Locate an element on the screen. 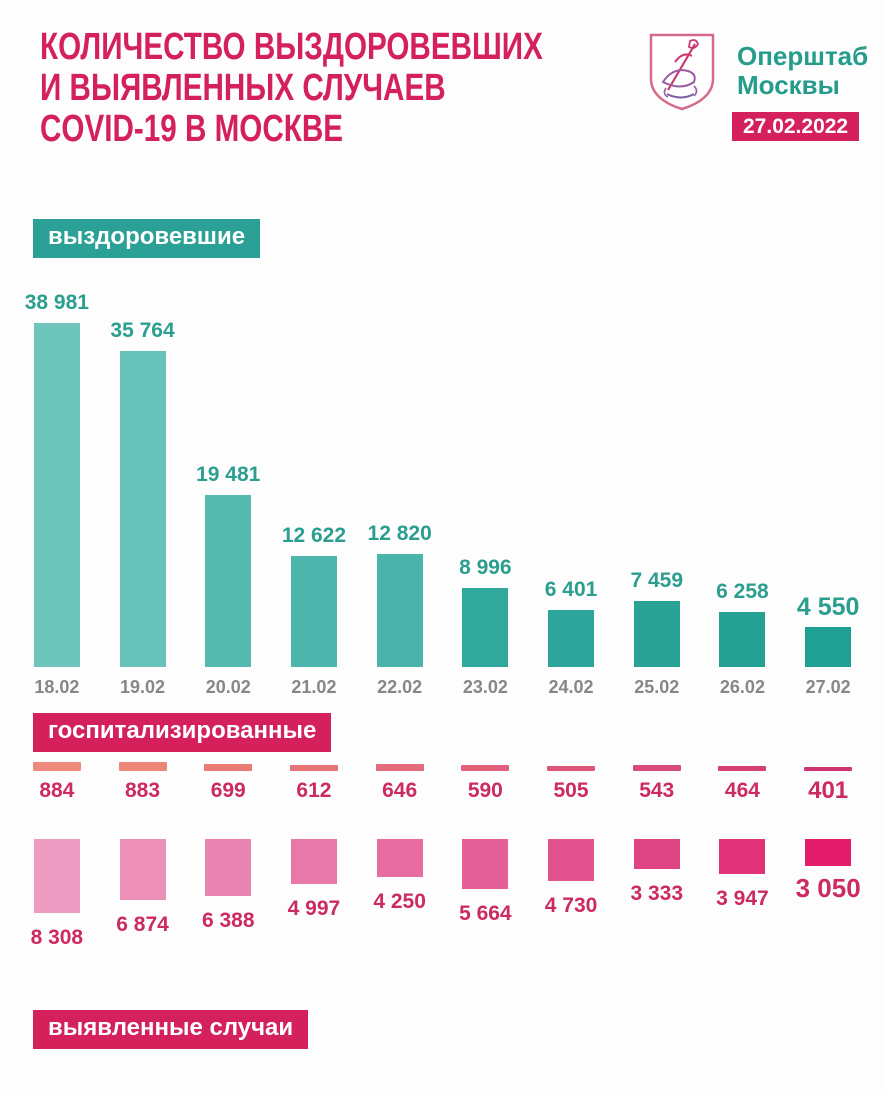  date-label: 21.02 is located at coordinates (314, 687).